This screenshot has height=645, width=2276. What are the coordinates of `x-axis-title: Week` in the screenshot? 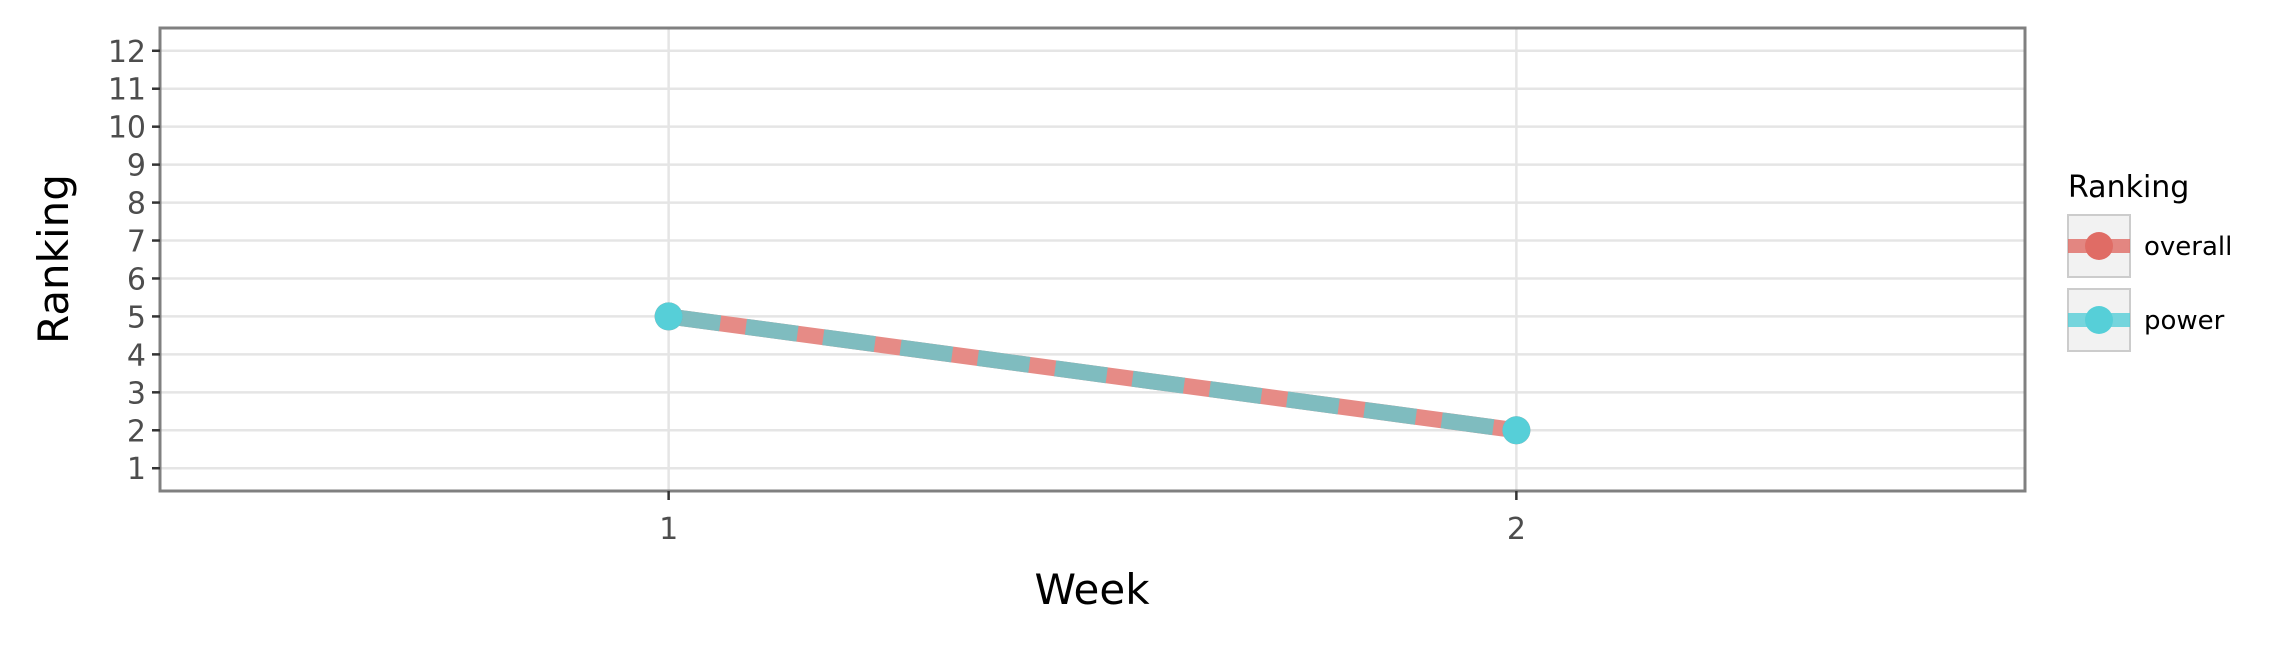 It's located at (1092, 589).